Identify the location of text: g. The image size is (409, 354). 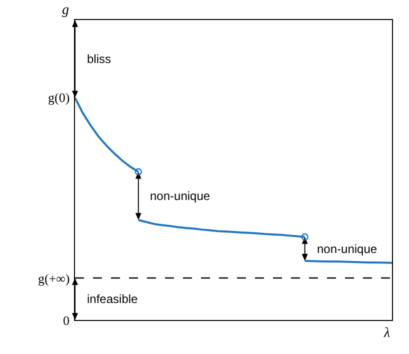
(65, 10).